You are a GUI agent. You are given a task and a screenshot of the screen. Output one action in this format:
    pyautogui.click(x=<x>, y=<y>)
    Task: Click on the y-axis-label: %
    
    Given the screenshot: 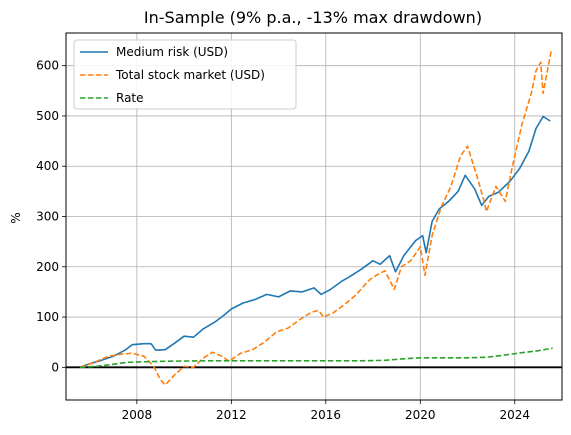 What is the action you would take?
    pyautogui.click(x=16, y=217)
    